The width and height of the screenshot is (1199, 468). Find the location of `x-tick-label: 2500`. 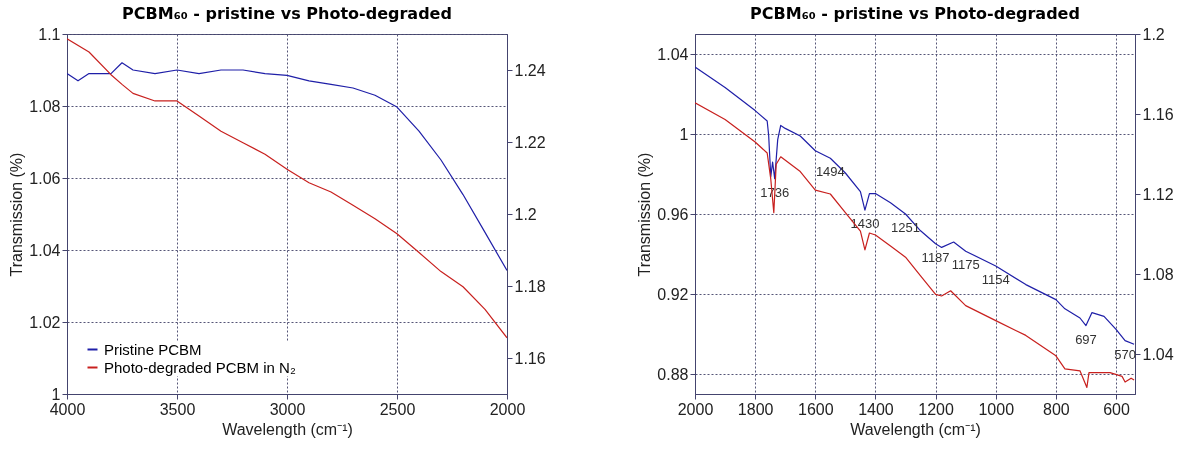

x-tick-label: 2500 is located at coordinates (397, 409).